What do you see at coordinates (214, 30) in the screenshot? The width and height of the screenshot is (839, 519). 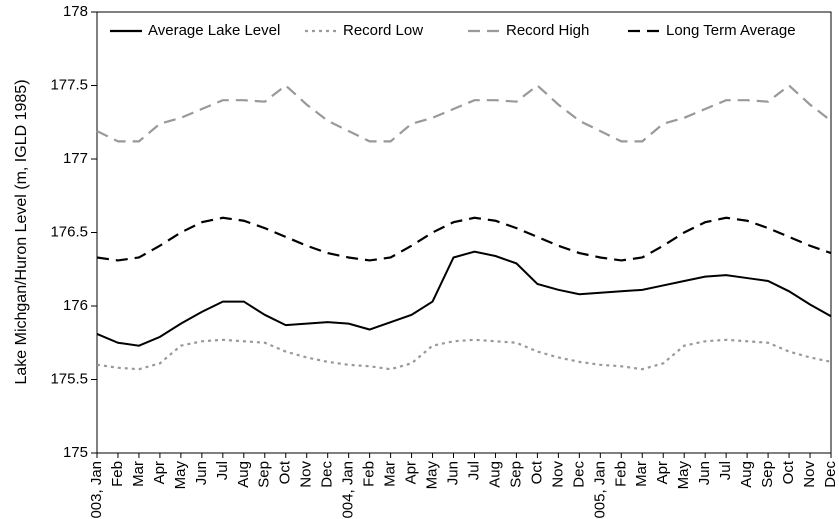 I see `legend-label: Average Lake Level` at bounding box center [214, 30].